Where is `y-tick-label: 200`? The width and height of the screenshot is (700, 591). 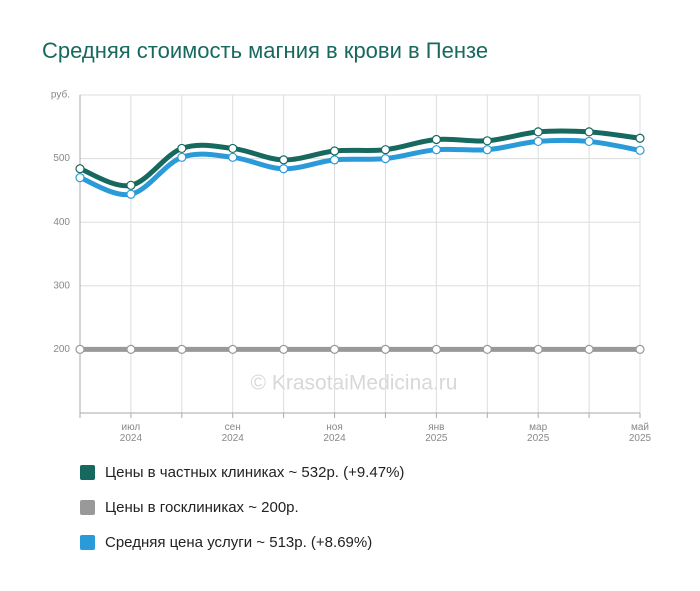 y-tick-label: 200 is located at coordinates (61, 349).